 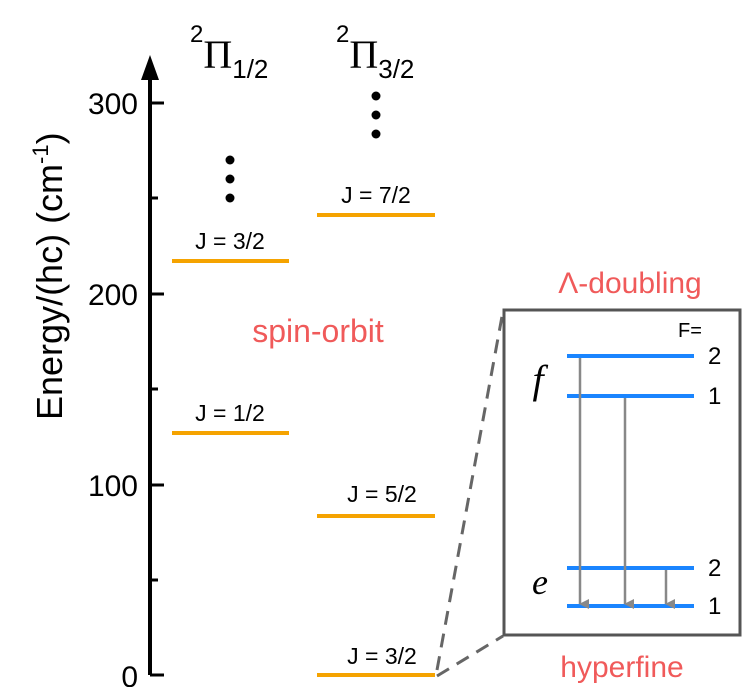 What do you see at coordinates (363, 54) in the screenshot?
I see `right-header-symbol: Π` at bounding box center [363, 54].